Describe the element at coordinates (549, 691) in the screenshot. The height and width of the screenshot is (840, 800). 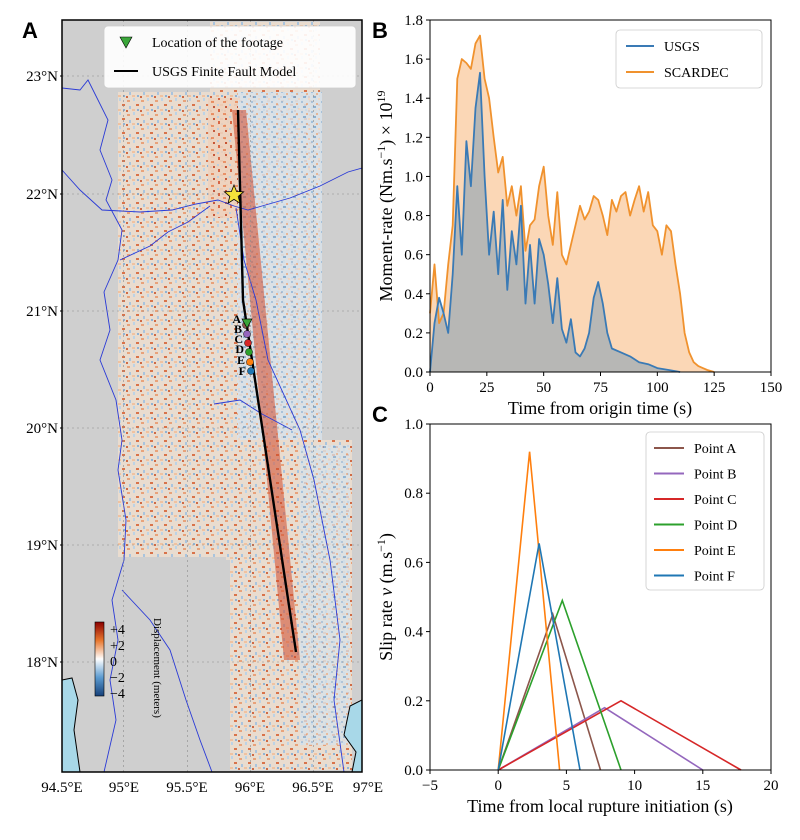
I see `c-line-point-a` at that location.